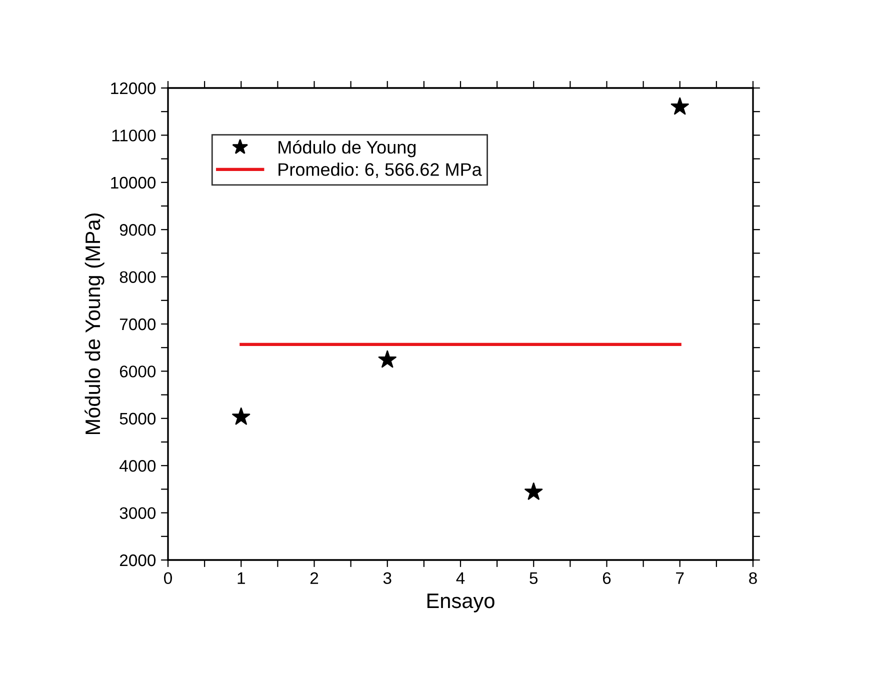 The width and height of the screenshot is (871, 674). Describe the element at coordinates (387, 578) in the screenshot. I see `x-tick-label: 3` at that location.